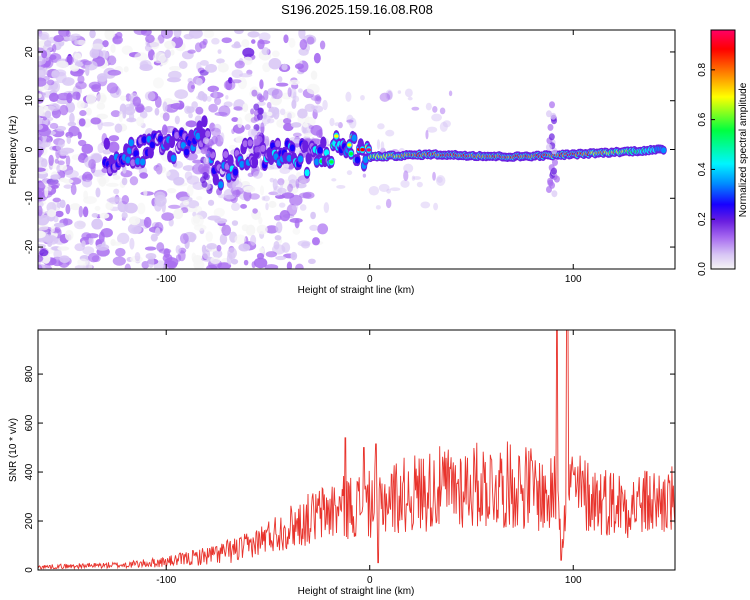  Describe the element at coordinates (702, 169) in the screenshot. I see `colorbar-tick-label: 0.4` at that location.